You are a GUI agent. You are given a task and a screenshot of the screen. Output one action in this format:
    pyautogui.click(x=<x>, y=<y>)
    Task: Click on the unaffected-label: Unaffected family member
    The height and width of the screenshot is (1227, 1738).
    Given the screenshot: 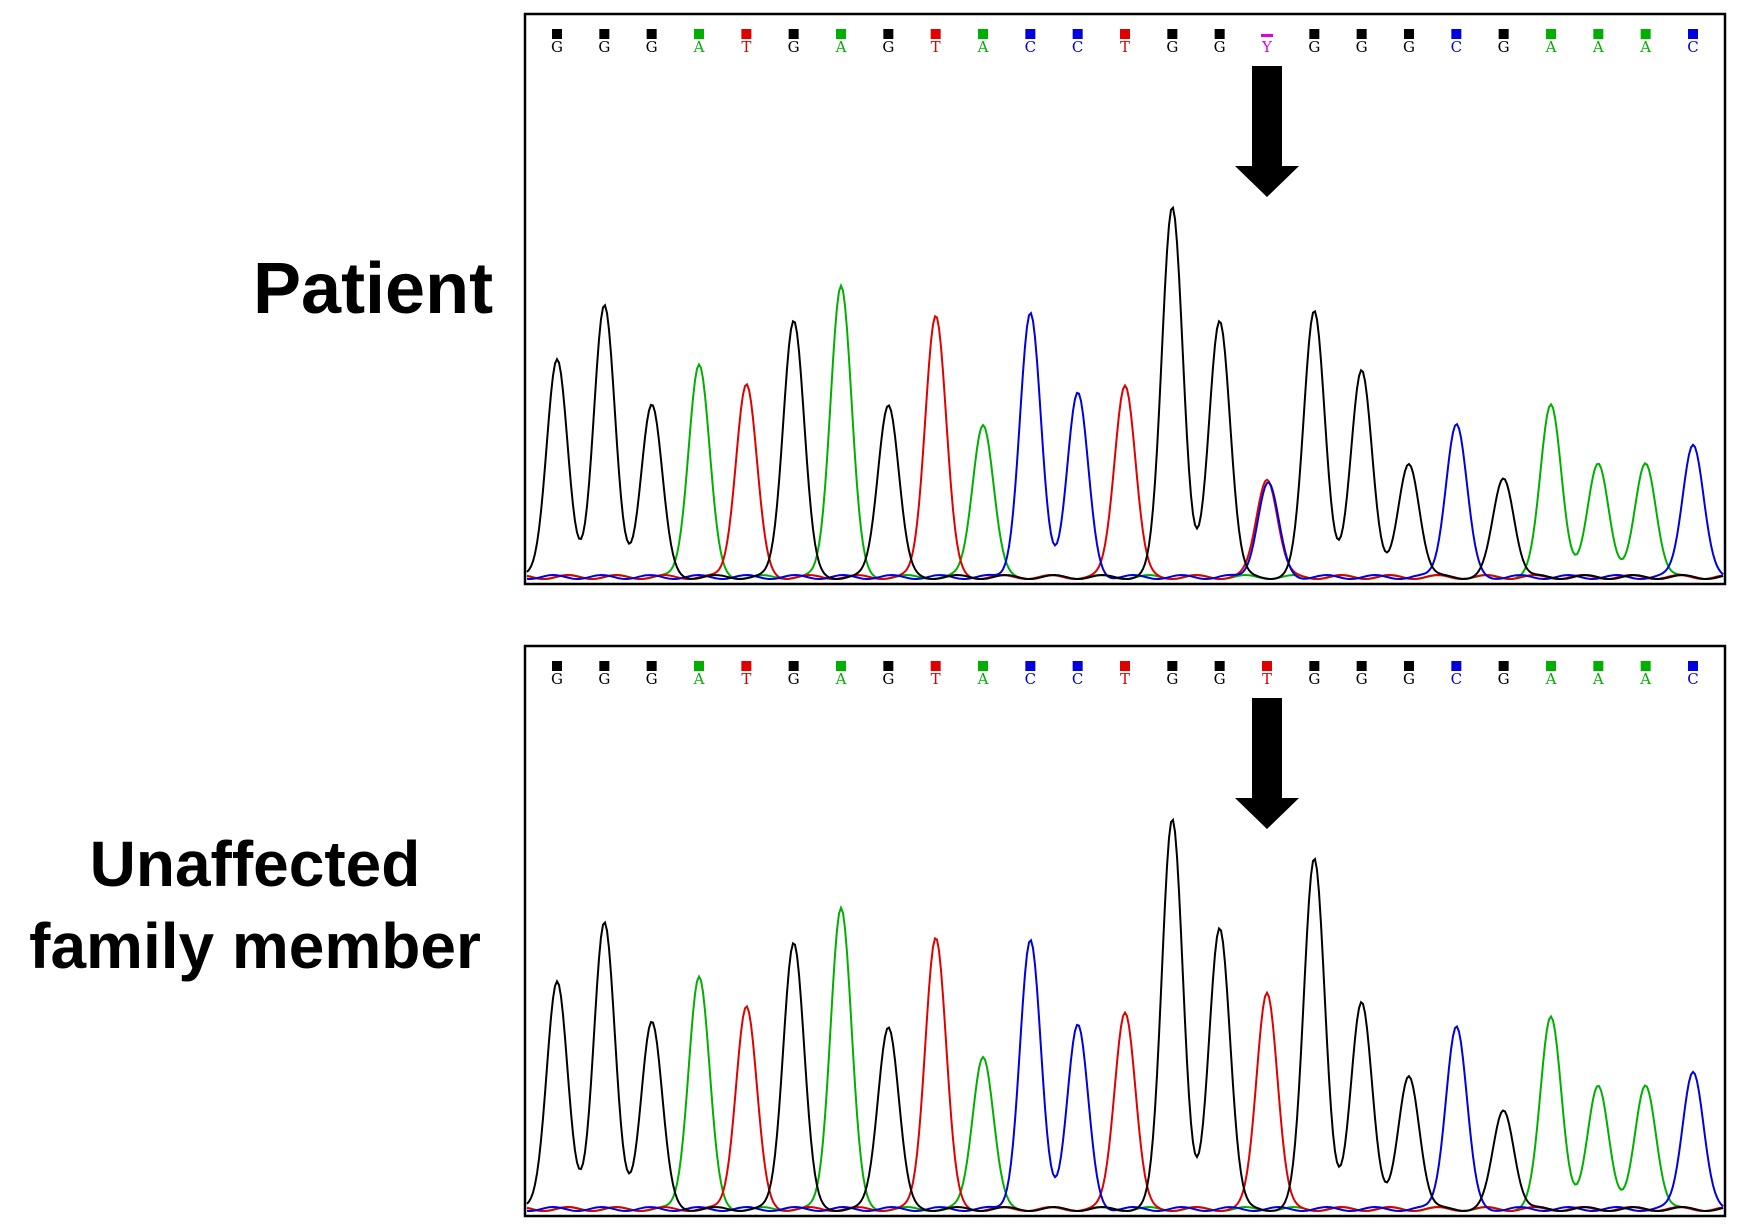 What is the action you would take?
    pyautogui.click(x=255, y=905)
    